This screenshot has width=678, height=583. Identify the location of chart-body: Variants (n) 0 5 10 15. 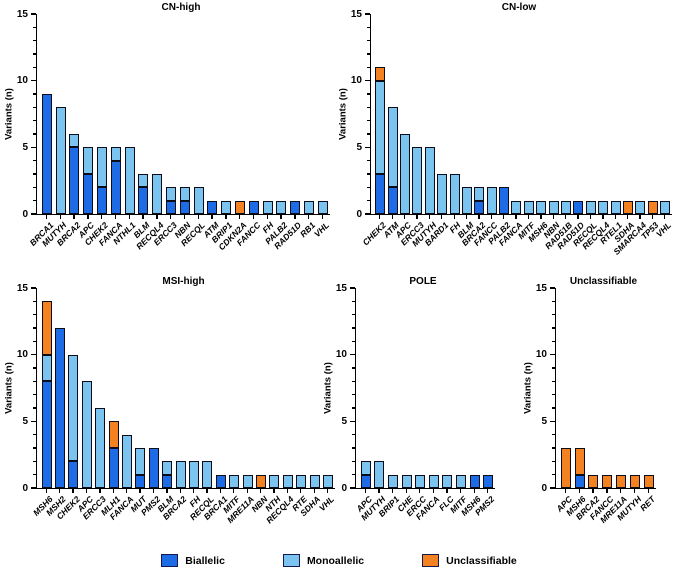
(588, 388).